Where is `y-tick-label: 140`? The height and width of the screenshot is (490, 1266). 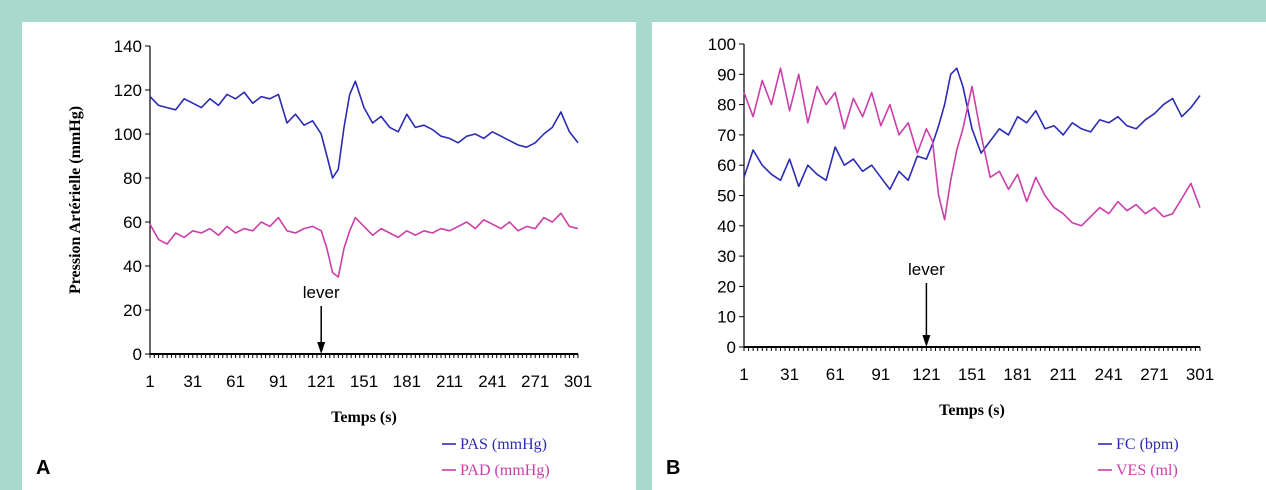 y-tick-label: 140 is located at coordinates (128, 46).